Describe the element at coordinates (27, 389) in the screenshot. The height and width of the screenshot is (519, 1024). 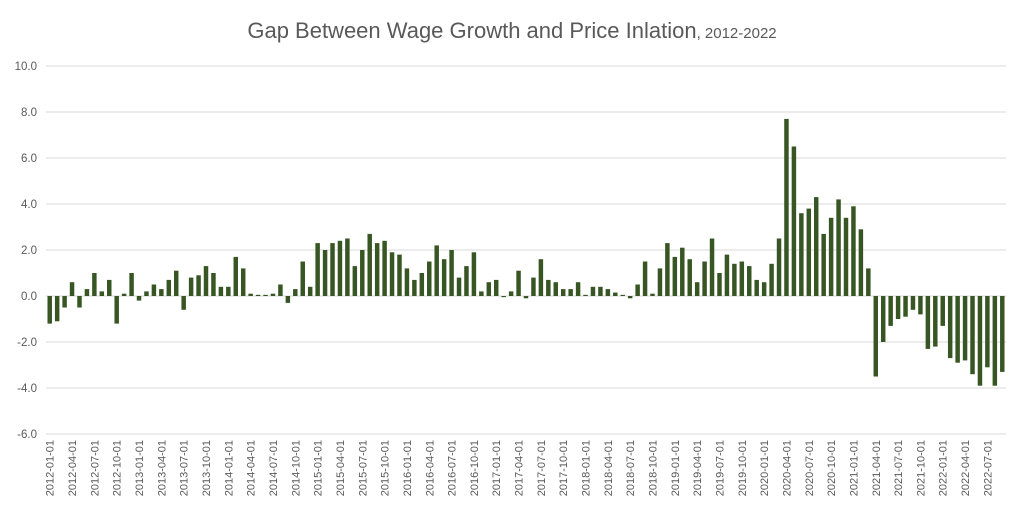
I see `y-tick-label: -4.0` at that location.